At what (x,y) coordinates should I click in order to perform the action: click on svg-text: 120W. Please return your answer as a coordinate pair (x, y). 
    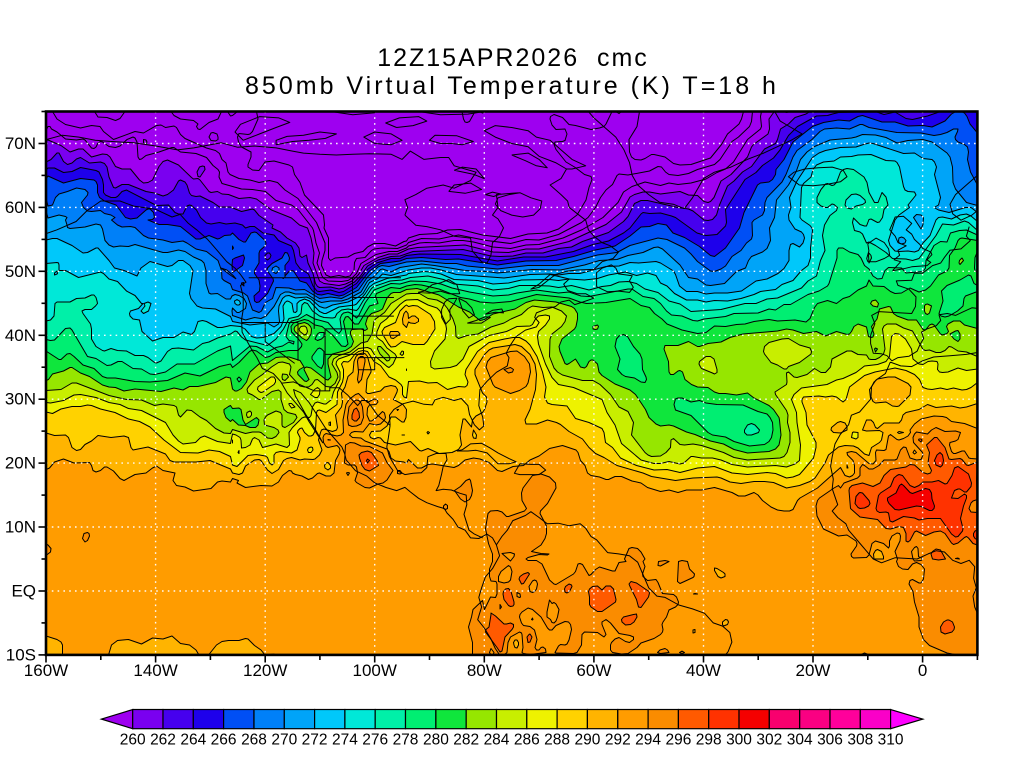
    Looking at the image, I should click on (265, 670).